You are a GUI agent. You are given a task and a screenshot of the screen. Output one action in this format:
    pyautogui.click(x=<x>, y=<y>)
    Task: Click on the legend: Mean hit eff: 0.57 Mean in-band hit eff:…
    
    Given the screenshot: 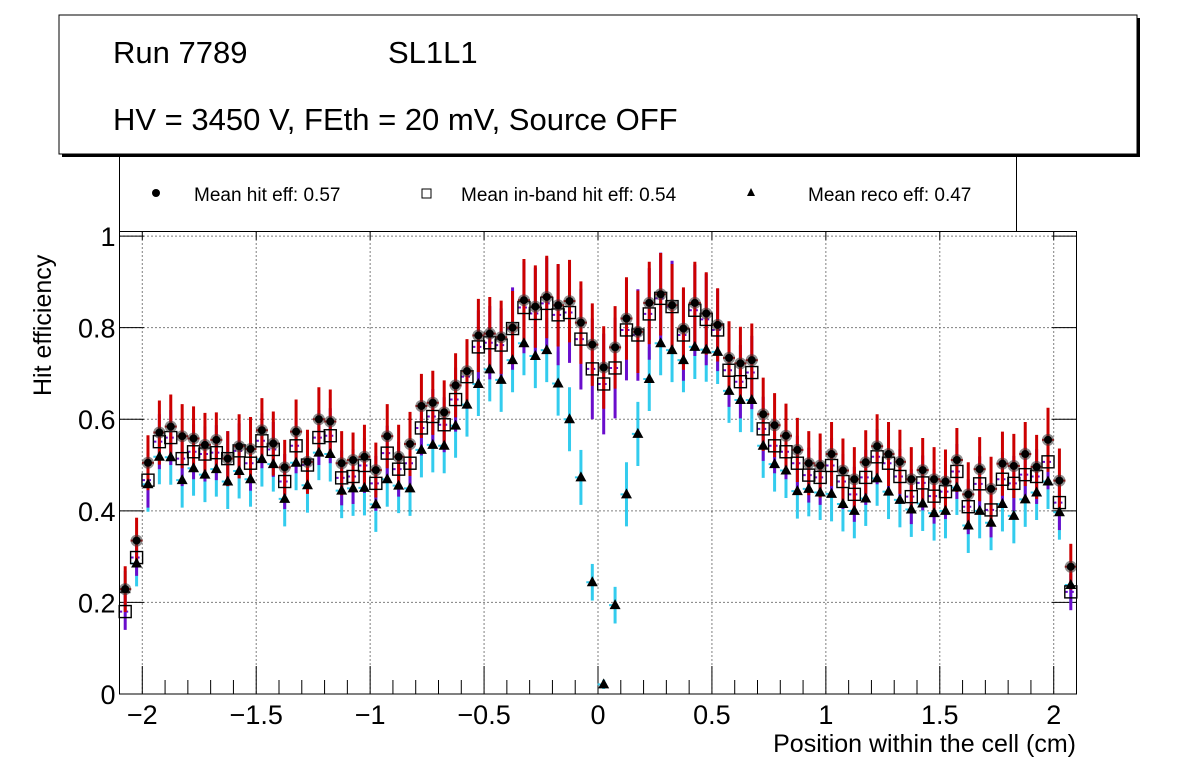 What is the action you would take?
    pyautogui.click(x=568, y=194)
    